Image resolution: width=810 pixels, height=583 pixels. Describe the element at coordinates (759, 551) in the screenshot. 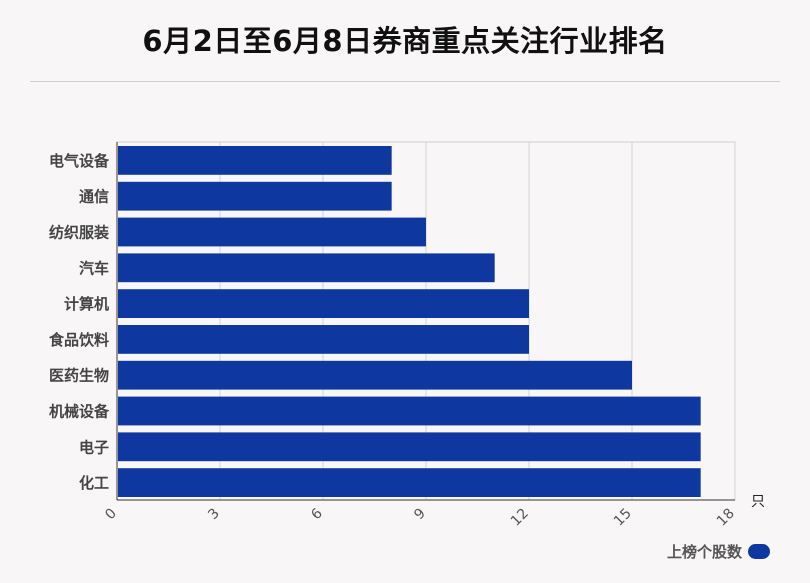

I see `legend-swatch` at that location.